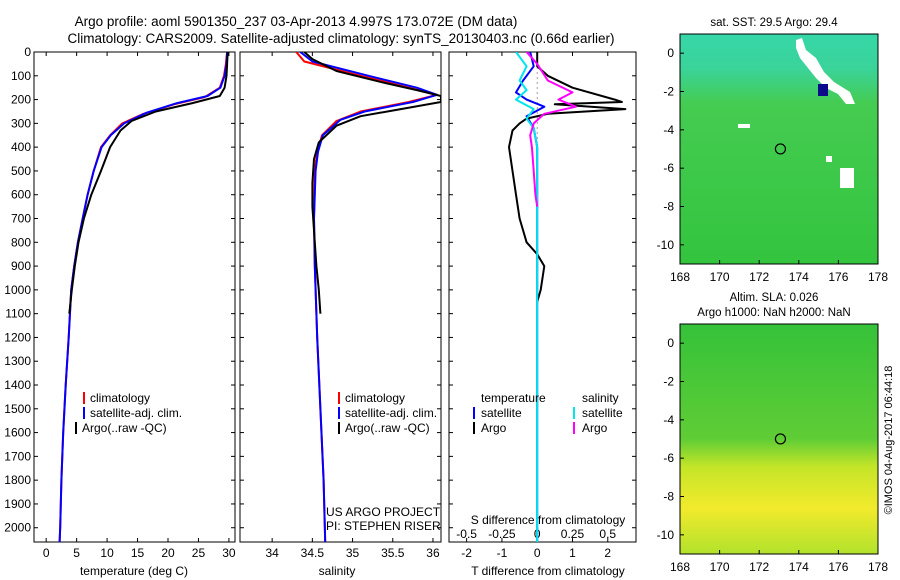  I want to click on sst-field, so click(779, 149).